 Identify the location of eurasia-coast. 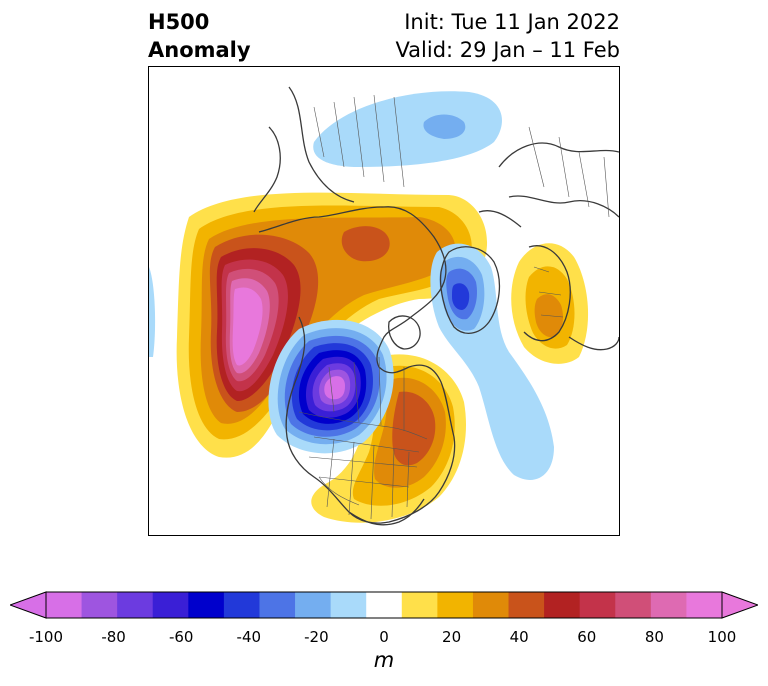
(548, 185).